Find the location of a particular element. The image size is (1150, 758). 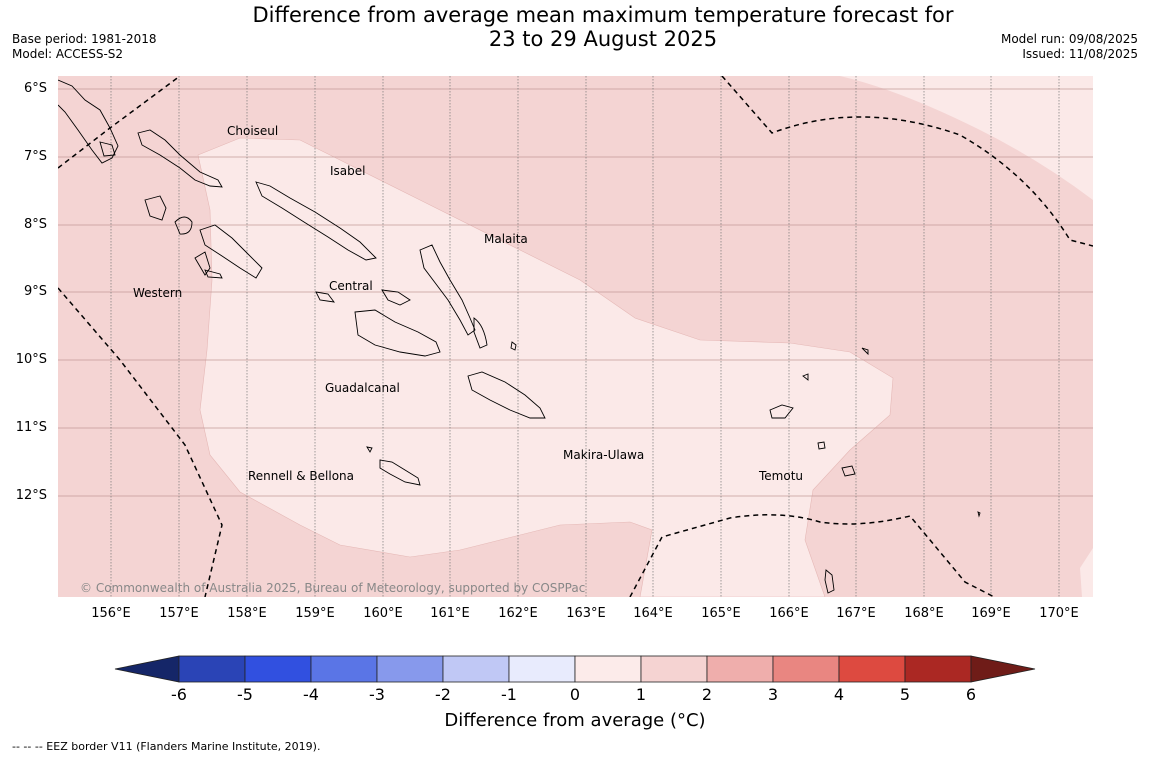

island-vanuatu-north is located at coordinates (829, 581).